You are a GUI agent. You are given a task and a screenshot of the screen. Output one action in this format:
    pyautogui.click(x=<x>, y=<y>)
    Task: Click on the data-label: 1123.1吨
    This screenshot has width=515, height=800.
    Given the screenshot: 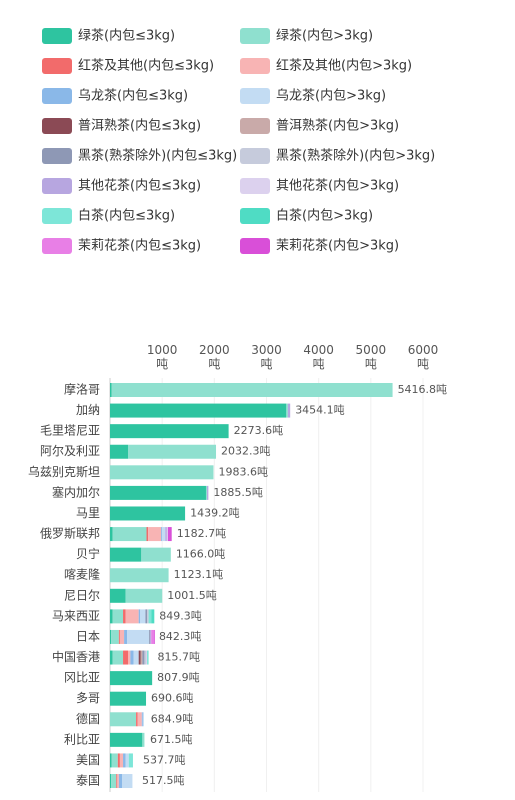 What is the action you would take?
    pyautogui.click(x=199, y=574)
    